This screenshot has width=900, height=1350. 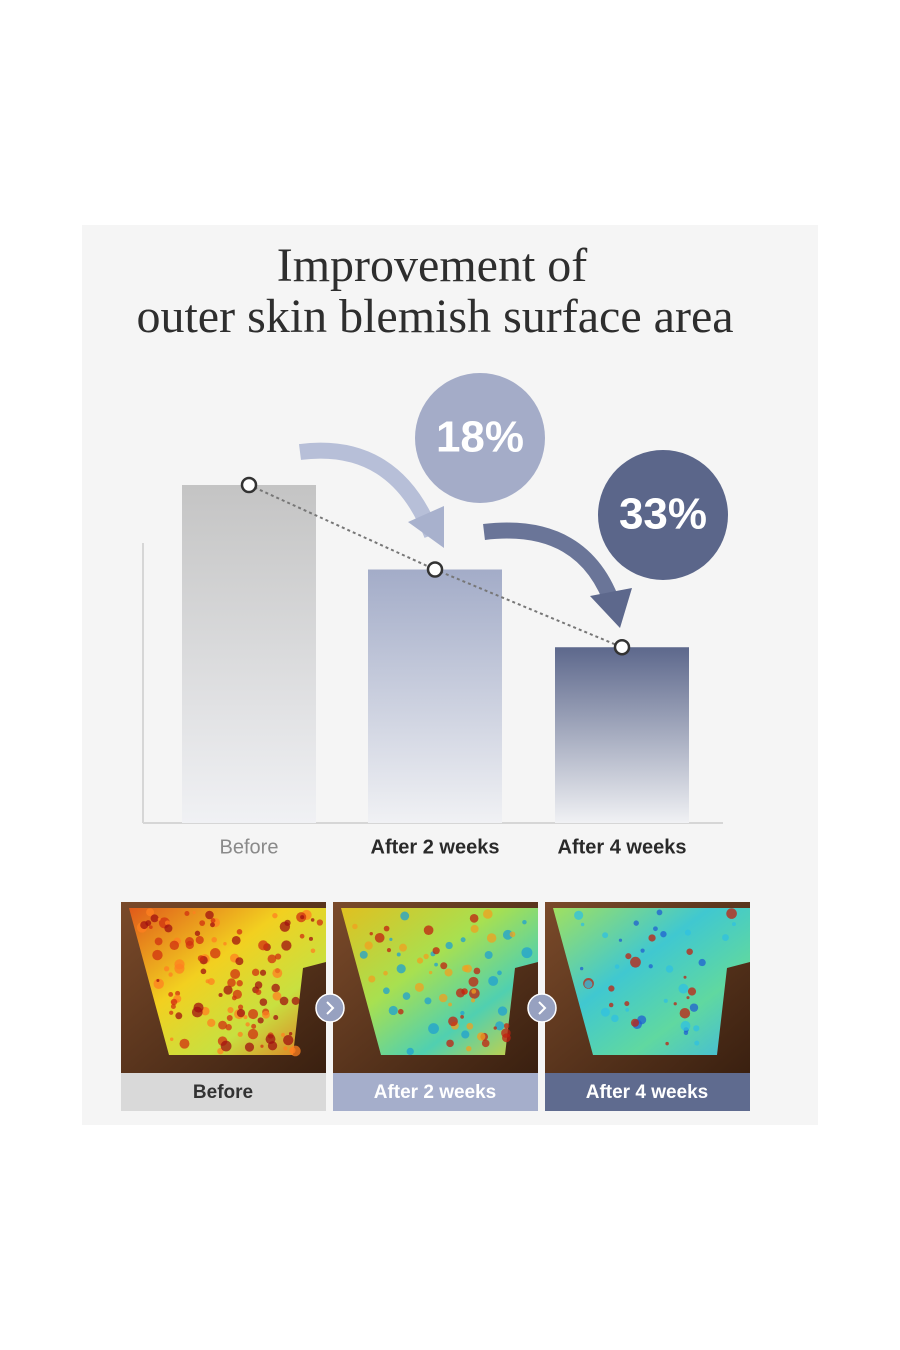 I want to click on chevron, so click(x=542, y=1008).